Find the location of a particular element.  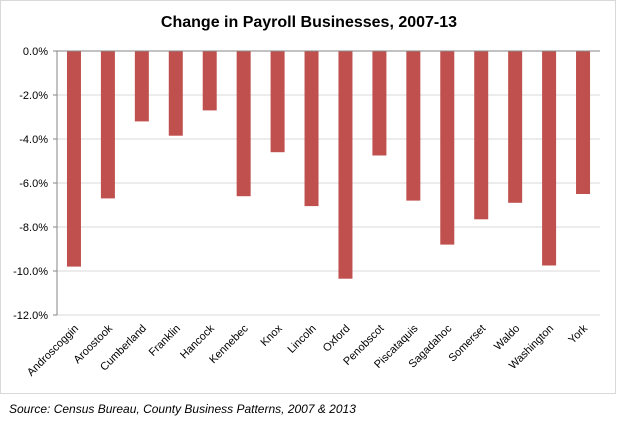

y-tick-labels: 0.0% -2.0% -4.0% -6.0% -8.0% -10.0% -12.0% is located at coordinates (30, 184).